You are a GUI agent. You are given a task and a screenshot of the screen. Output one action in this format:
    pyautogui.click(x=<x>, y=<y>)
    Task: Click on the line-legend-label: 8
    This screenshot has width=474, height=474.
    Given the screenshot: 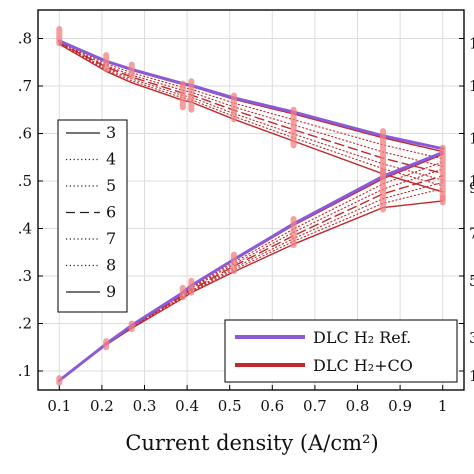 What is the action you would take?
    pyautogui.click(x=111, y=265)
    